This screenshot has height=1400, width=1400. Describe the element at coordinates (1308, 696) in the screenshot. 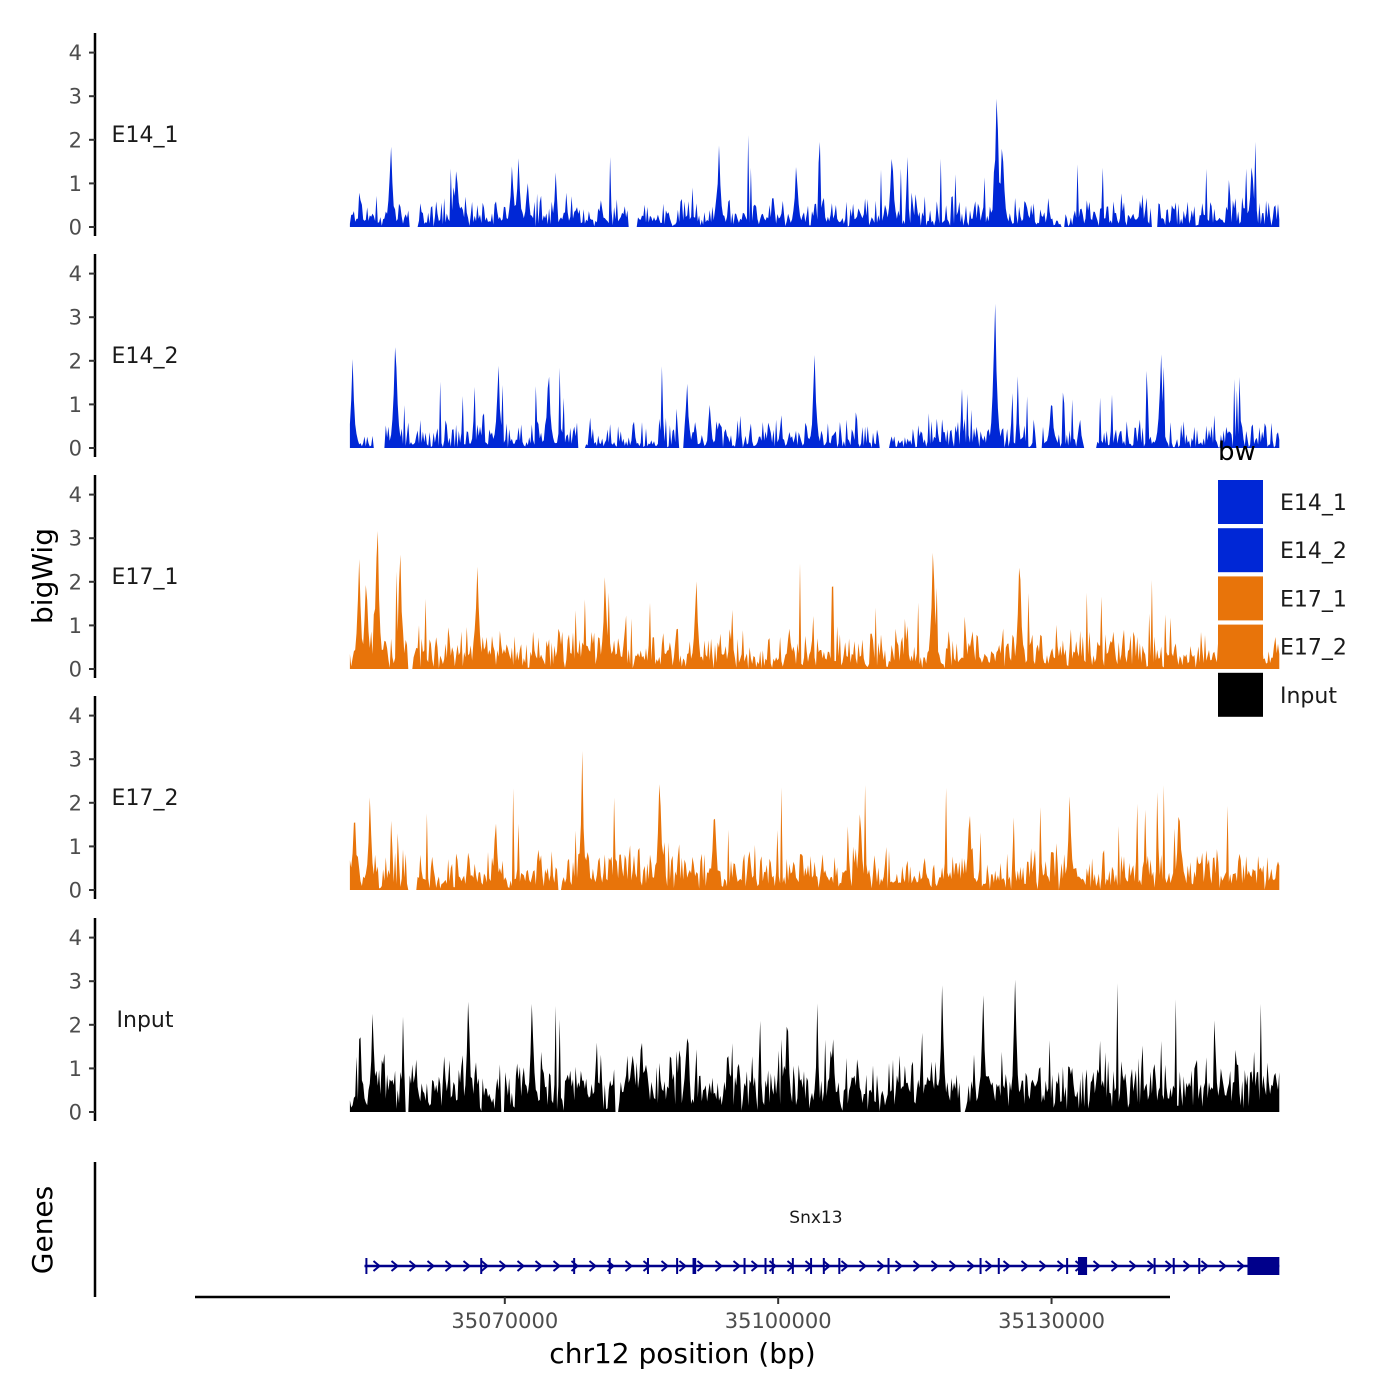

I see `legend-label: Input` at that location.